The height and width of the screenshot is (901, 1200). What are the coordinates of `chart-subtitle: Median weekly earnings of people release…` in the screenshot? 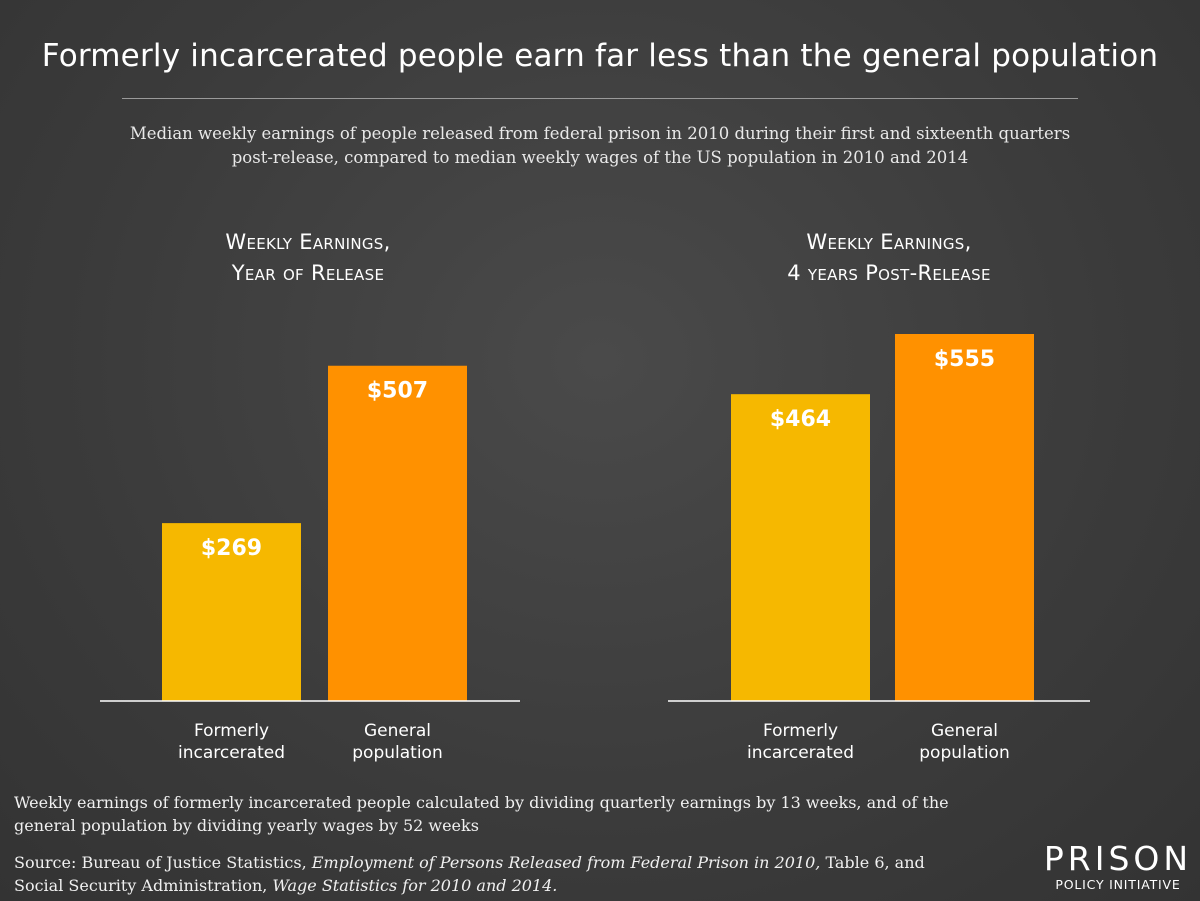 It's located at (600, 146).